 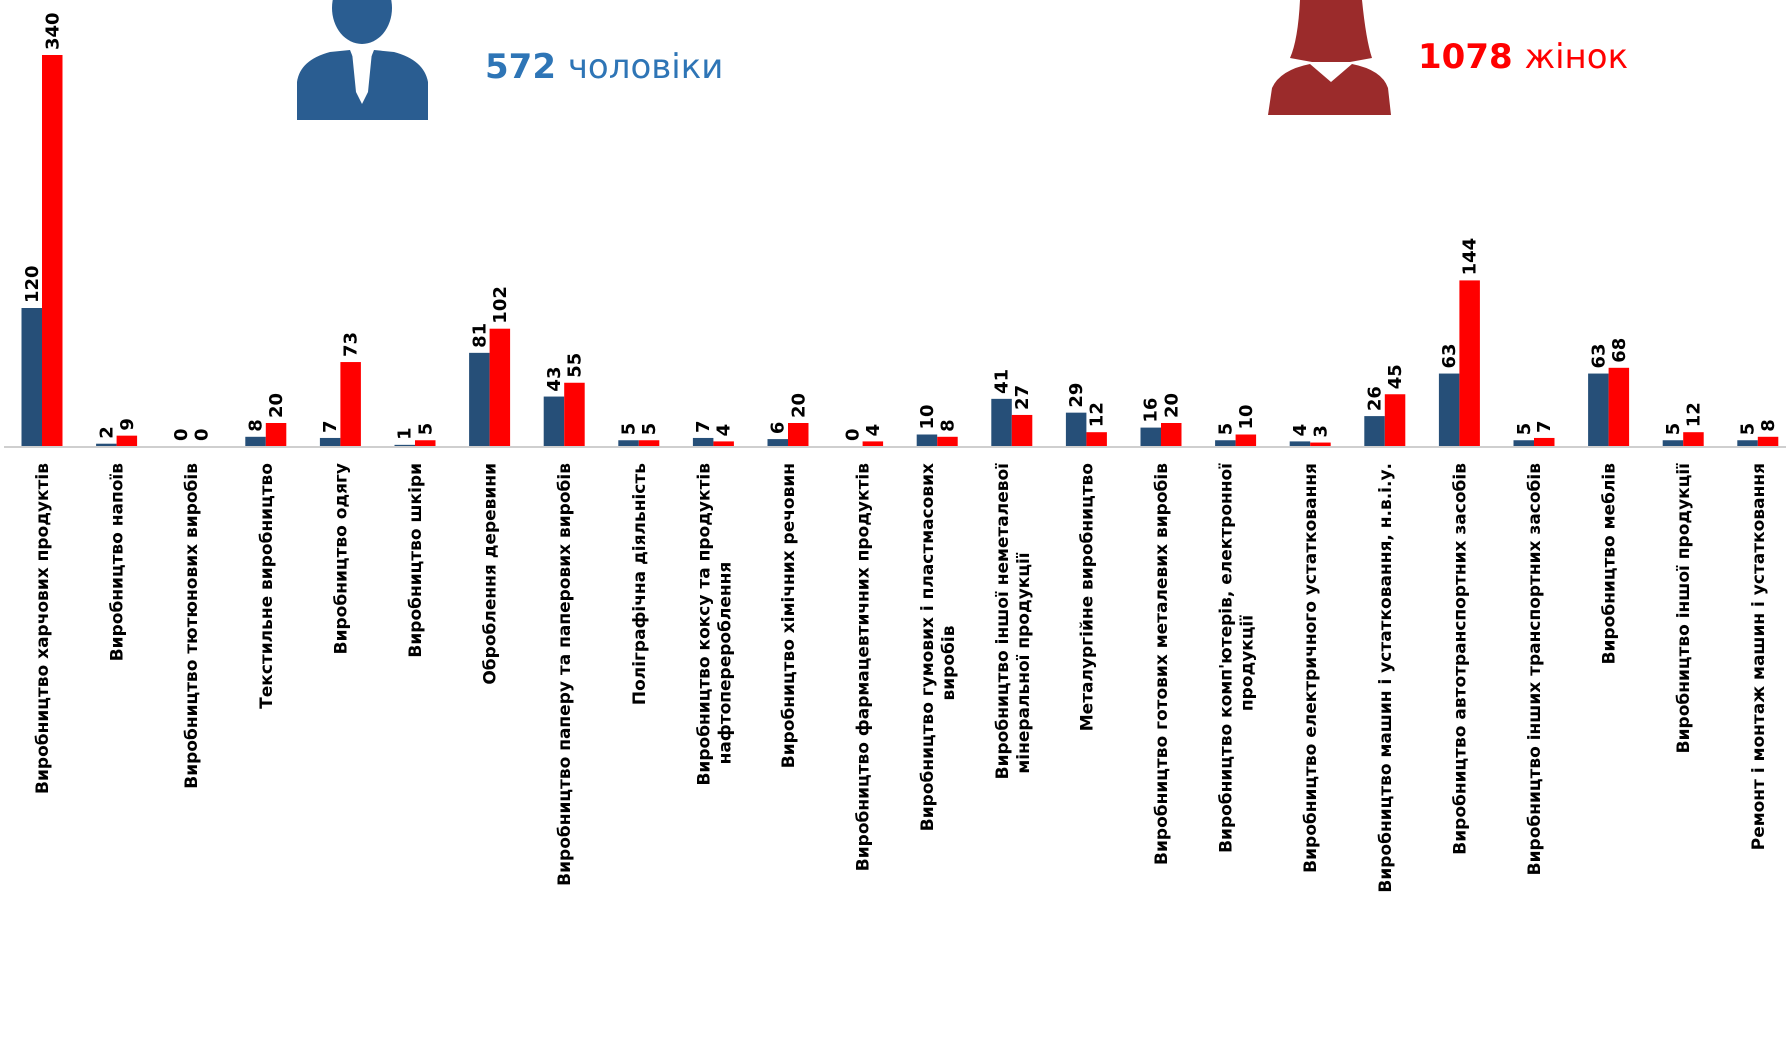 What do you see at coordinates (118, 562) in the screenshot?
I see `x-tick-label: Виробництво напоїв` at bounding box center [118, 562].